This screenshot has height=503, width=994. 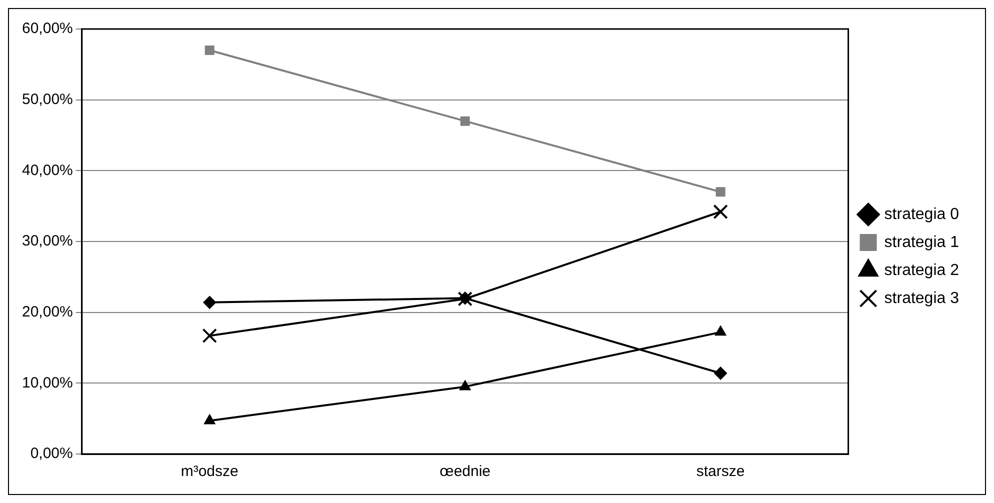 What do you see at coordinates (720, 471) in the screenshot?
I see `x-tick-label: starsze` at bounding box center [720, 471].